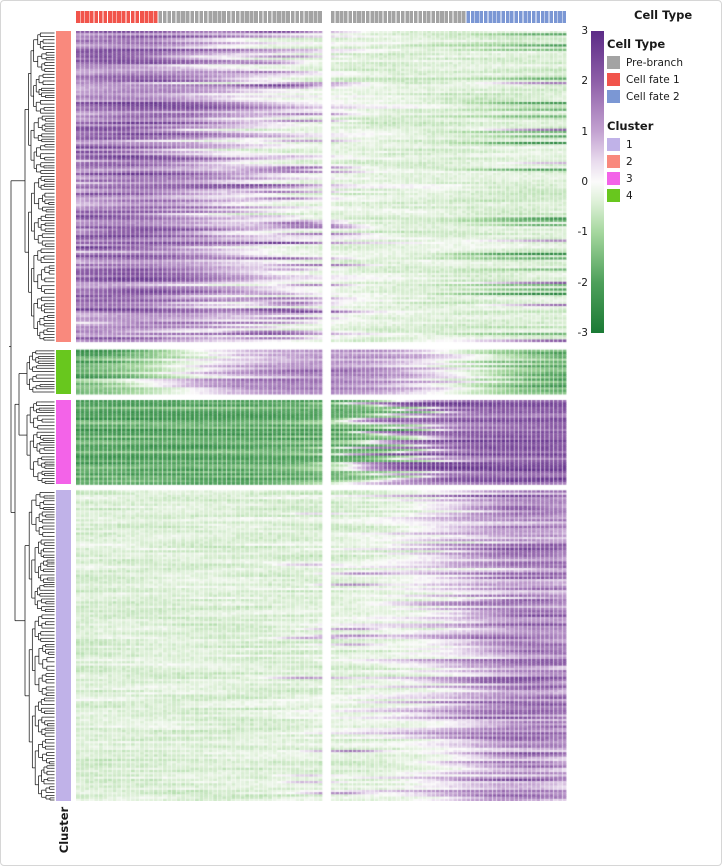  I want to click on top-annotation-title: Cell Type, so click(663, 15).